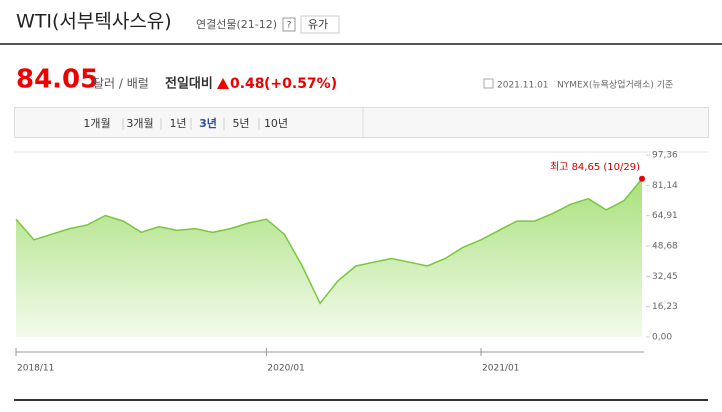  I want to click on calendar-icon, so click(488, 83).